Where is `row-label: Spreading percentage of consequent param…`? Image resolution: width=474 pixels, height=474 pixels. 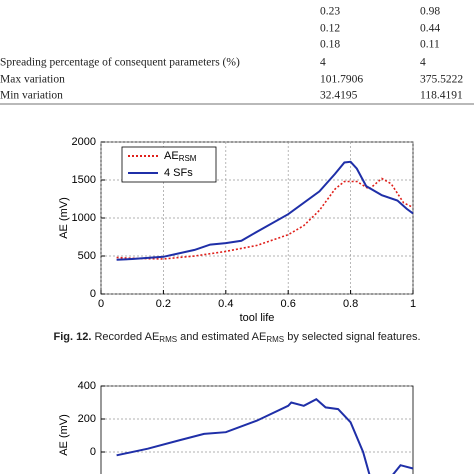 row-label: Spreading percentage of consequent param… is located at coordinates (120, 63).